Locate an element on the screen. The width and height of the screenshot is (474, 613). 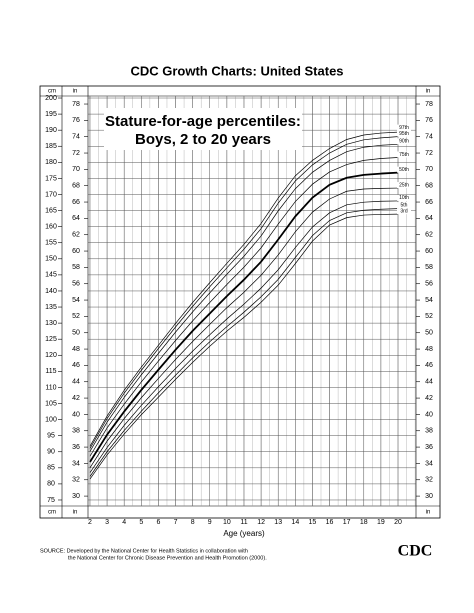
y-tick-label: 125 is located at coordinates (51, 339).